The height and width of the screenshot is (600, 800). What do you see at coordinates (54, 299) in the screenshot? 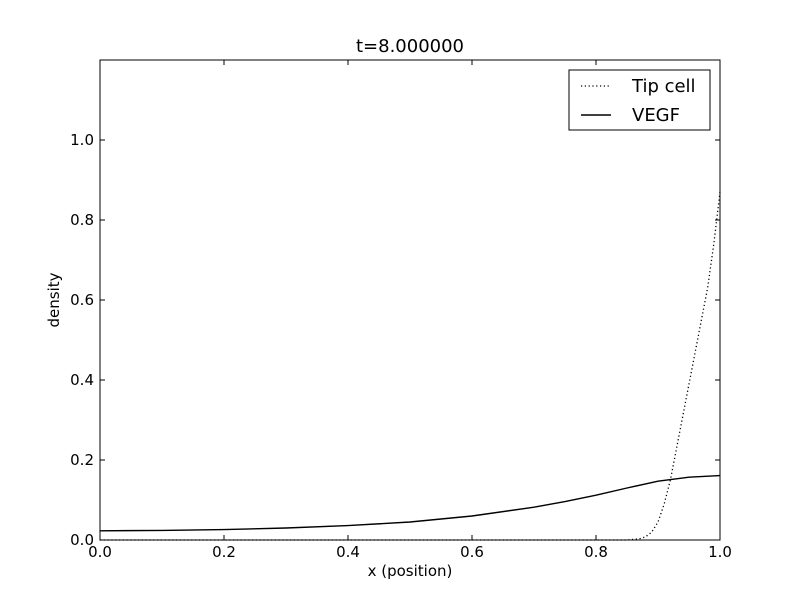
I see `y-axis-label: density` at bounding box center [54, 299].